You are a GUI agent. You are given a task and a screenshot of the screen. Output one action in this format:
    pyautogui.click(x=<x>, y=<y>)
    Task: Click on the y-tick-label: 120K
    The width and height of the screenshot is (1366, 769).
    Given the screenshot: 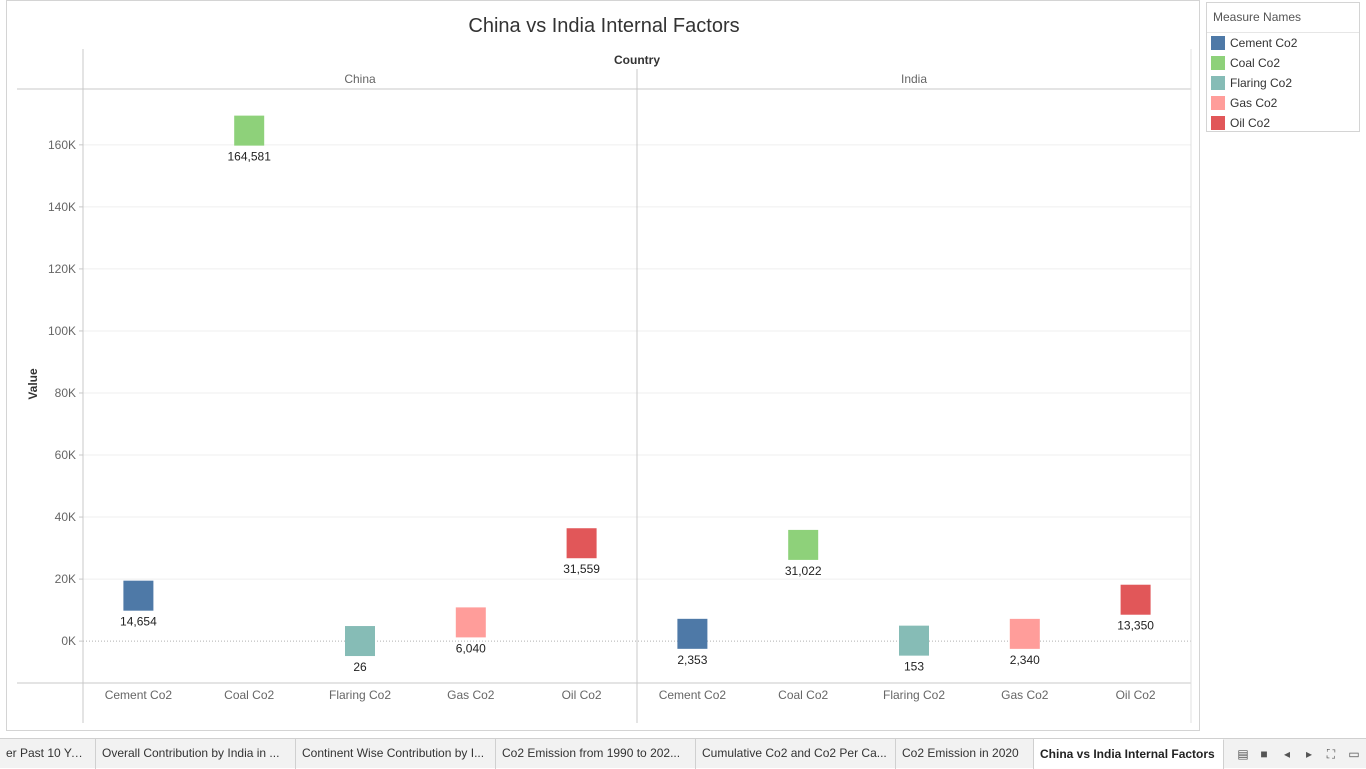 What is the action you would take?
    pyautogui.click(x=62, y=269)
    